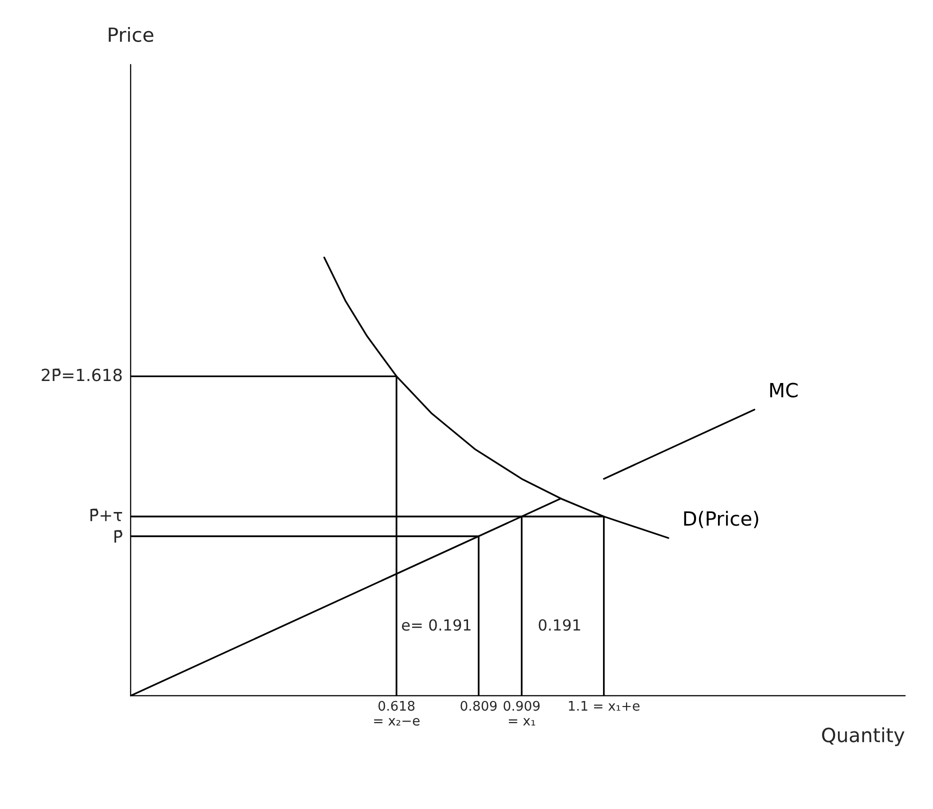 The height and width of the screenshot is (809, 933). I want to click on series-label: D(Price), so click(721, 519).